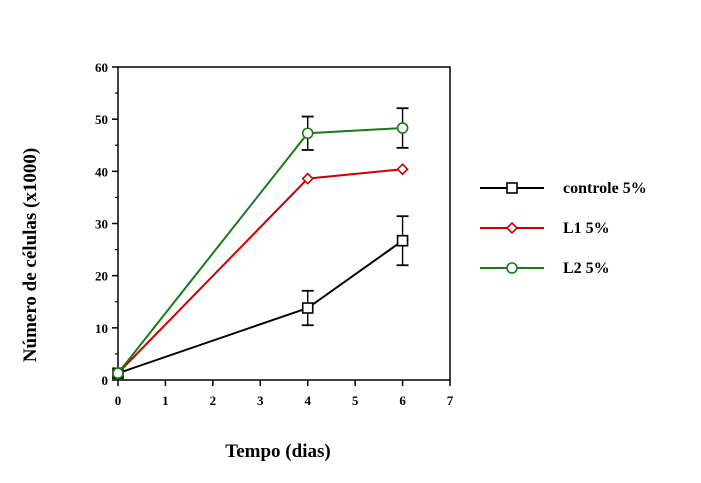  What do you see at coordinates (101, 67) in the screenshot?
I see `y-tick-label: 60` at bounding box center [101, 67].